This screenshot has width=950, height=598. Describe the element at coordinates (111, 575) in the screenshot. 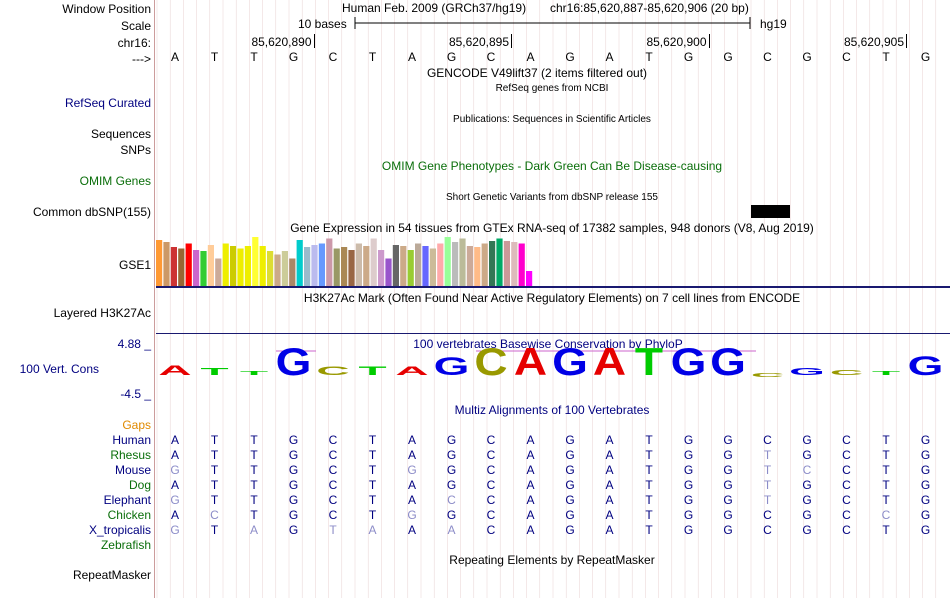

I see `track-label-repeatmasker: RepeatMasker` at that location.